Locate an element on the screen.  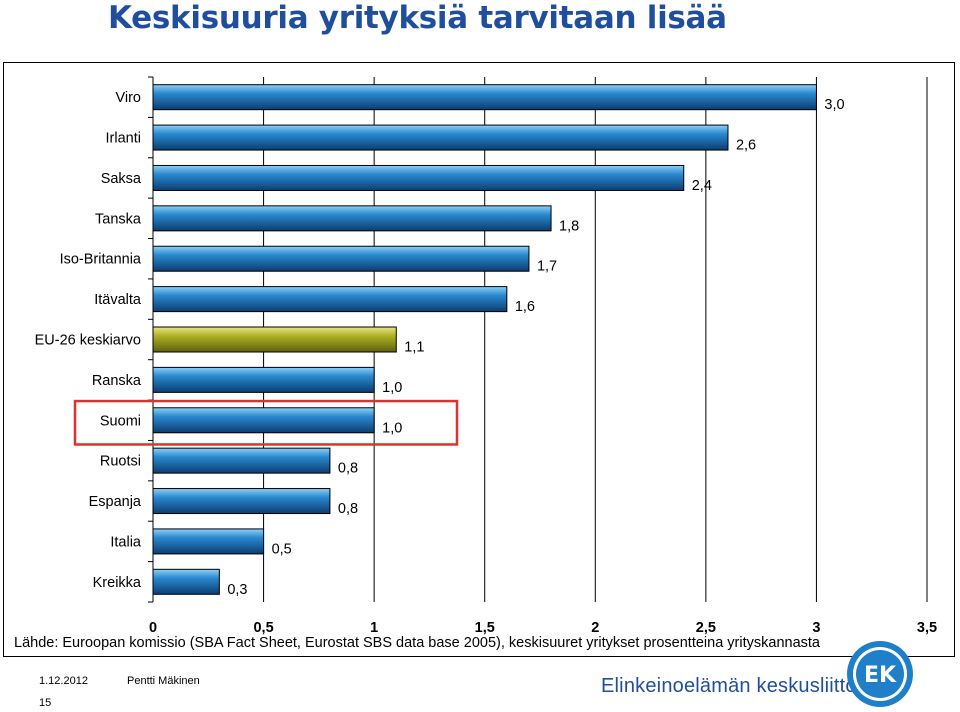
category-label: Suomi is located at coordinates (120, 421).